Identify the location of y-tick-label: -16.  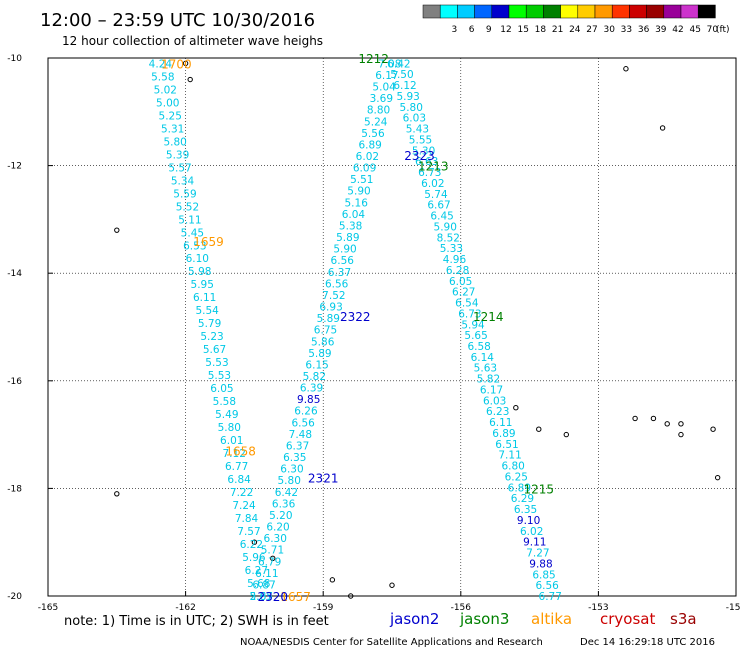
(14, 382).